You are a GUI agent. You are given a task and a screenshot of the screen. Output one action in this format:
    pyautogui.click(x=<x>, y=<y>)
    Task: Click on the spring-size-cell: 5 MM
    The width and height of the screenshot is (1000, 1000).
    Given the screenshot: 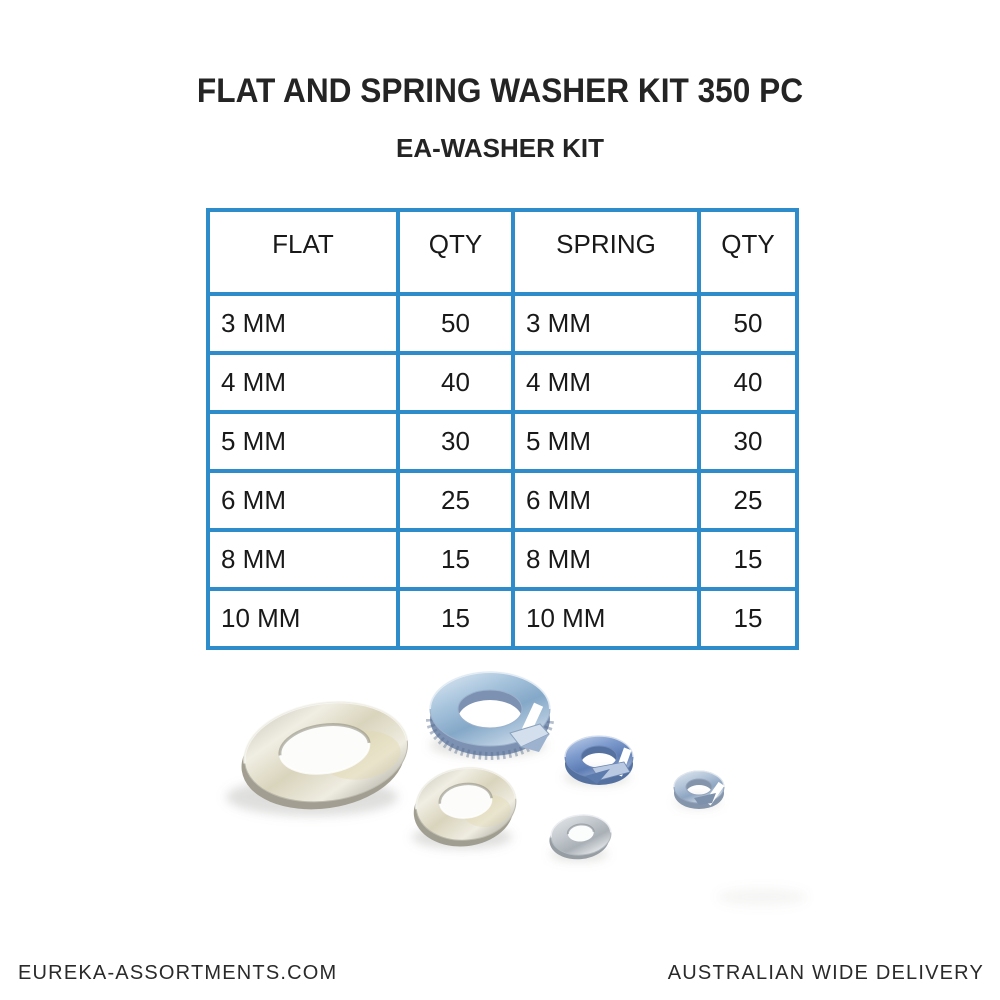 What is the action you would take?
    pyautogui.click(x=606, y=441)
    